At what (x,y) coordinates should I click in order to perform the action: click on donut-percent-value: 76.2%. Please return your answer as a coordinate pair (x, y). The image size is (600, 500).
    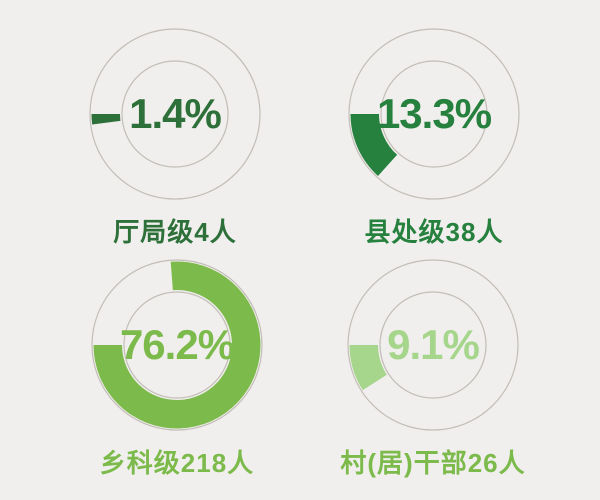
    Looking at the image, I should click on (177, 344).